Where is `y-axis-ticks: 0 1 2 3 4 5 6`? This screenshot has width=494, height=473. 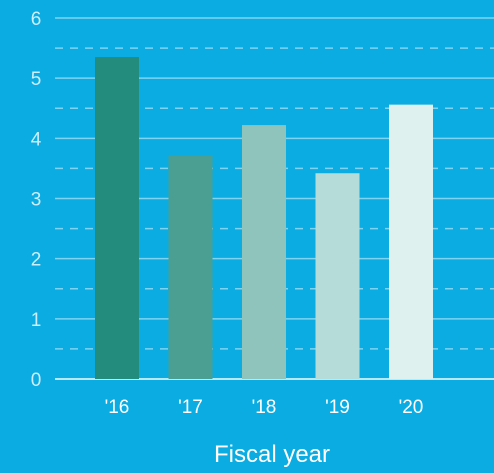 y-axis-ticks: 0 1 2 3 4 5 6 is located at coordinates (36, 200).